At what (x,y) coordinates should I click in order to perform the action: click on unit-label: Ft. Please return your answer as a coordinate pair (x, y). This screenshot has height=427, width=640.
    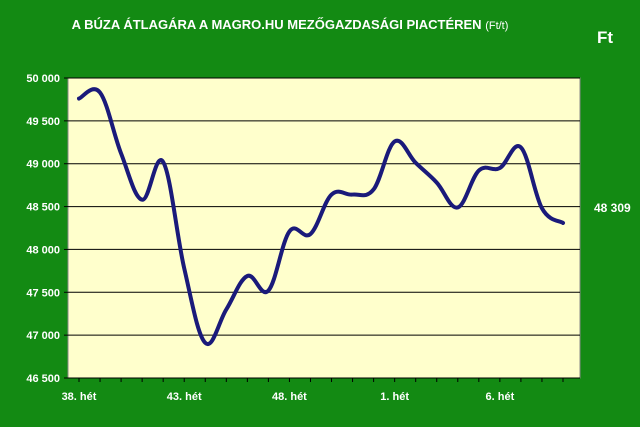
    Looking at the image, I should click on (605, 37).